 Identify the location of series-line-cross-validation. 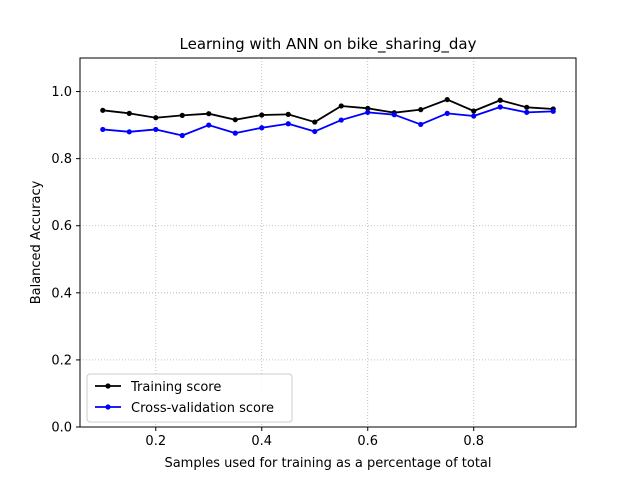
(328, 121).